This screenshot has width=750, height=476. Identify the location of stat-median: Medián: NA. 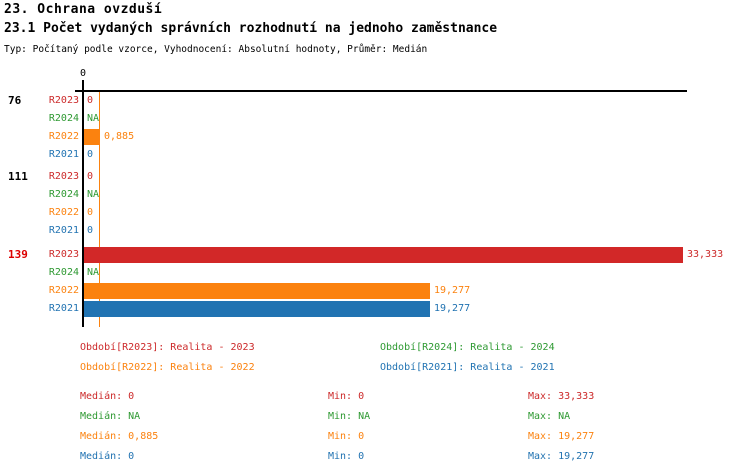
(110, 416).